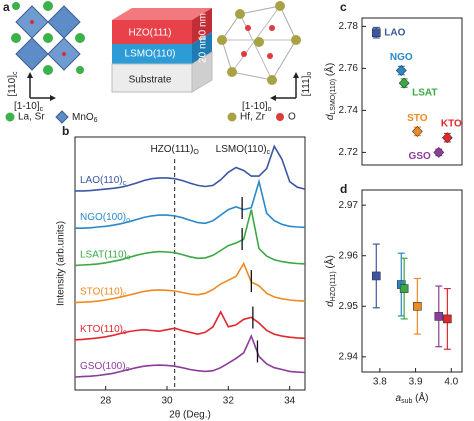  I want to click on side-face, so click(202, 48).